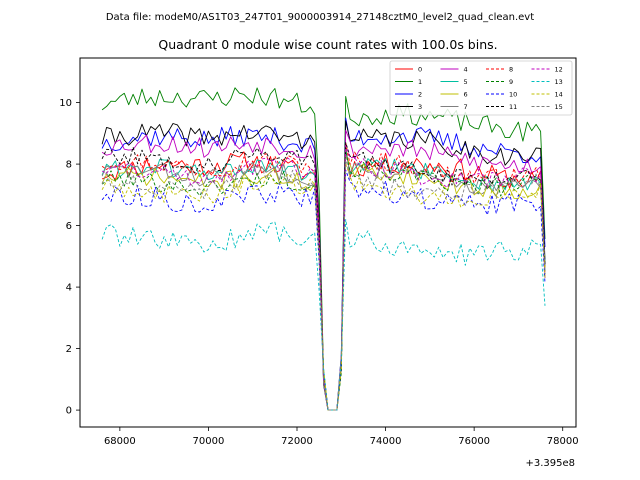 Image resolution: width=640 pixels, height=480 pixels. I want to click on x-tick-label: 72000, so click(297, 441).